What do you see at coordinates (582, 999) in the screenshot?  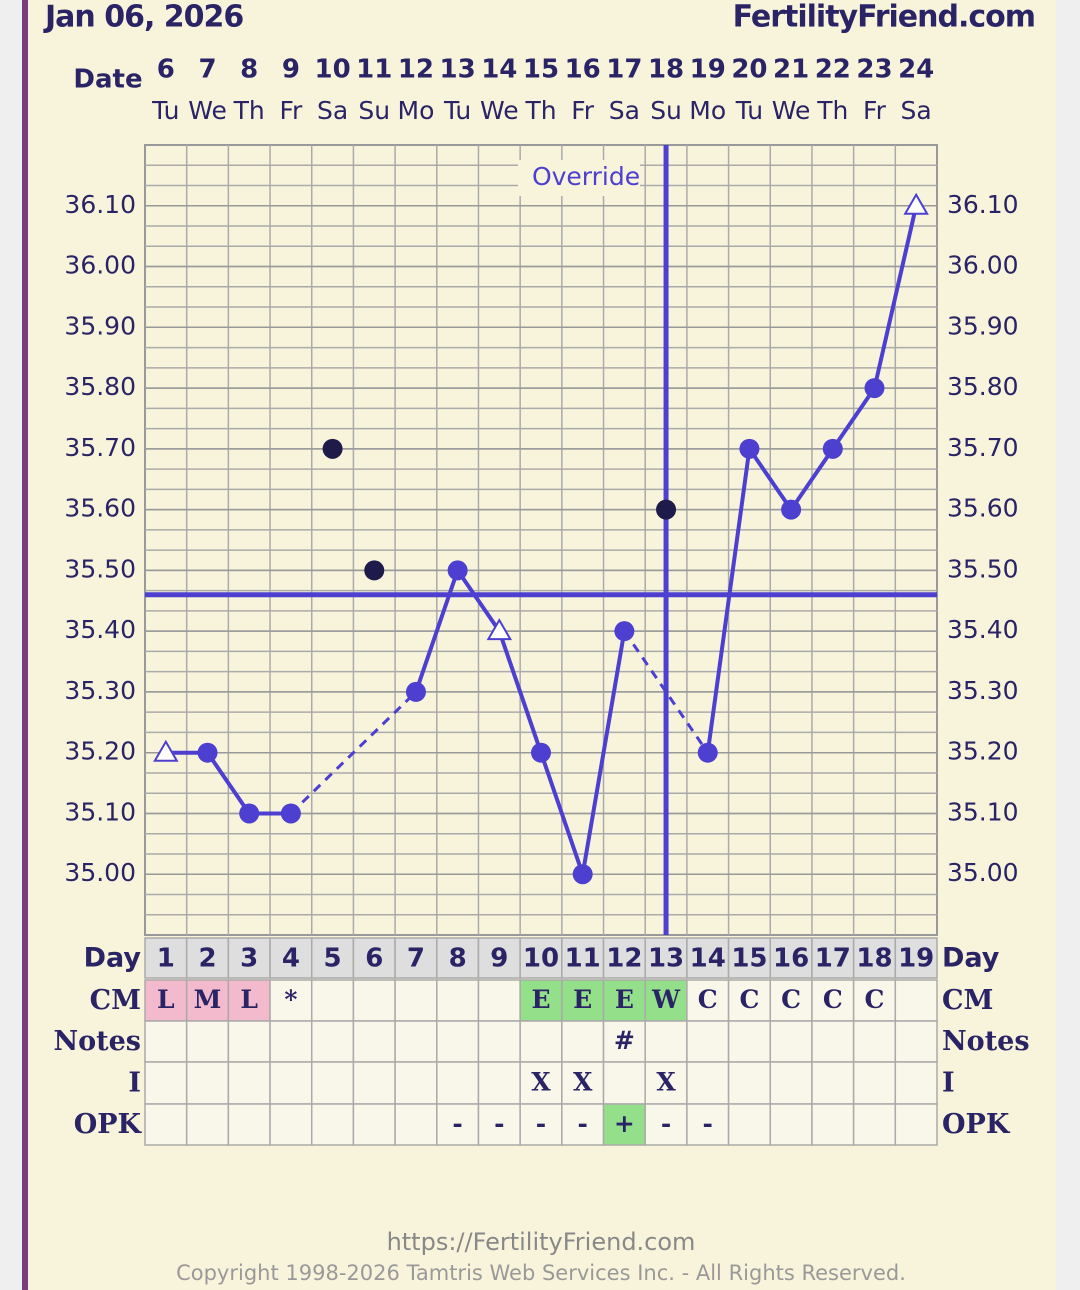 I see `table-cell-text: E` at bounding box center [582, 999].